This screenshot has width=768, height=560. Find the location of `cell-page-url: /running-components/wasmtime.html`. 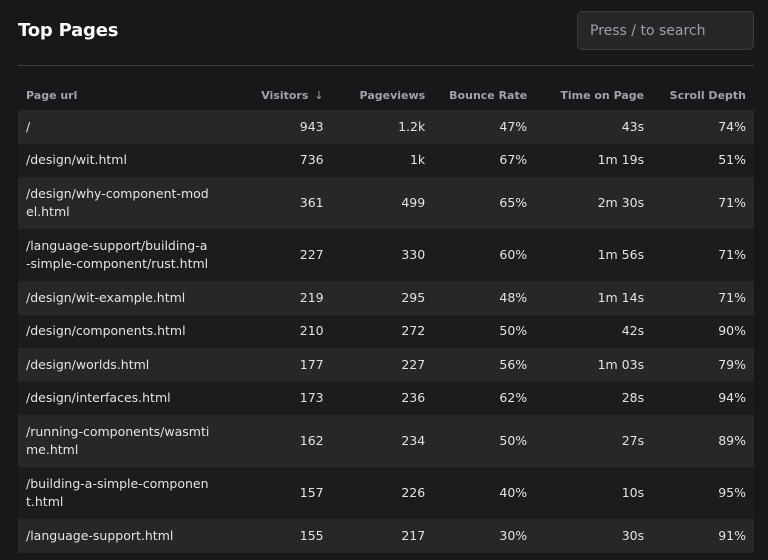

cell-page-url: /running-components/wasmtime.html is located at coordinates (118, 441).